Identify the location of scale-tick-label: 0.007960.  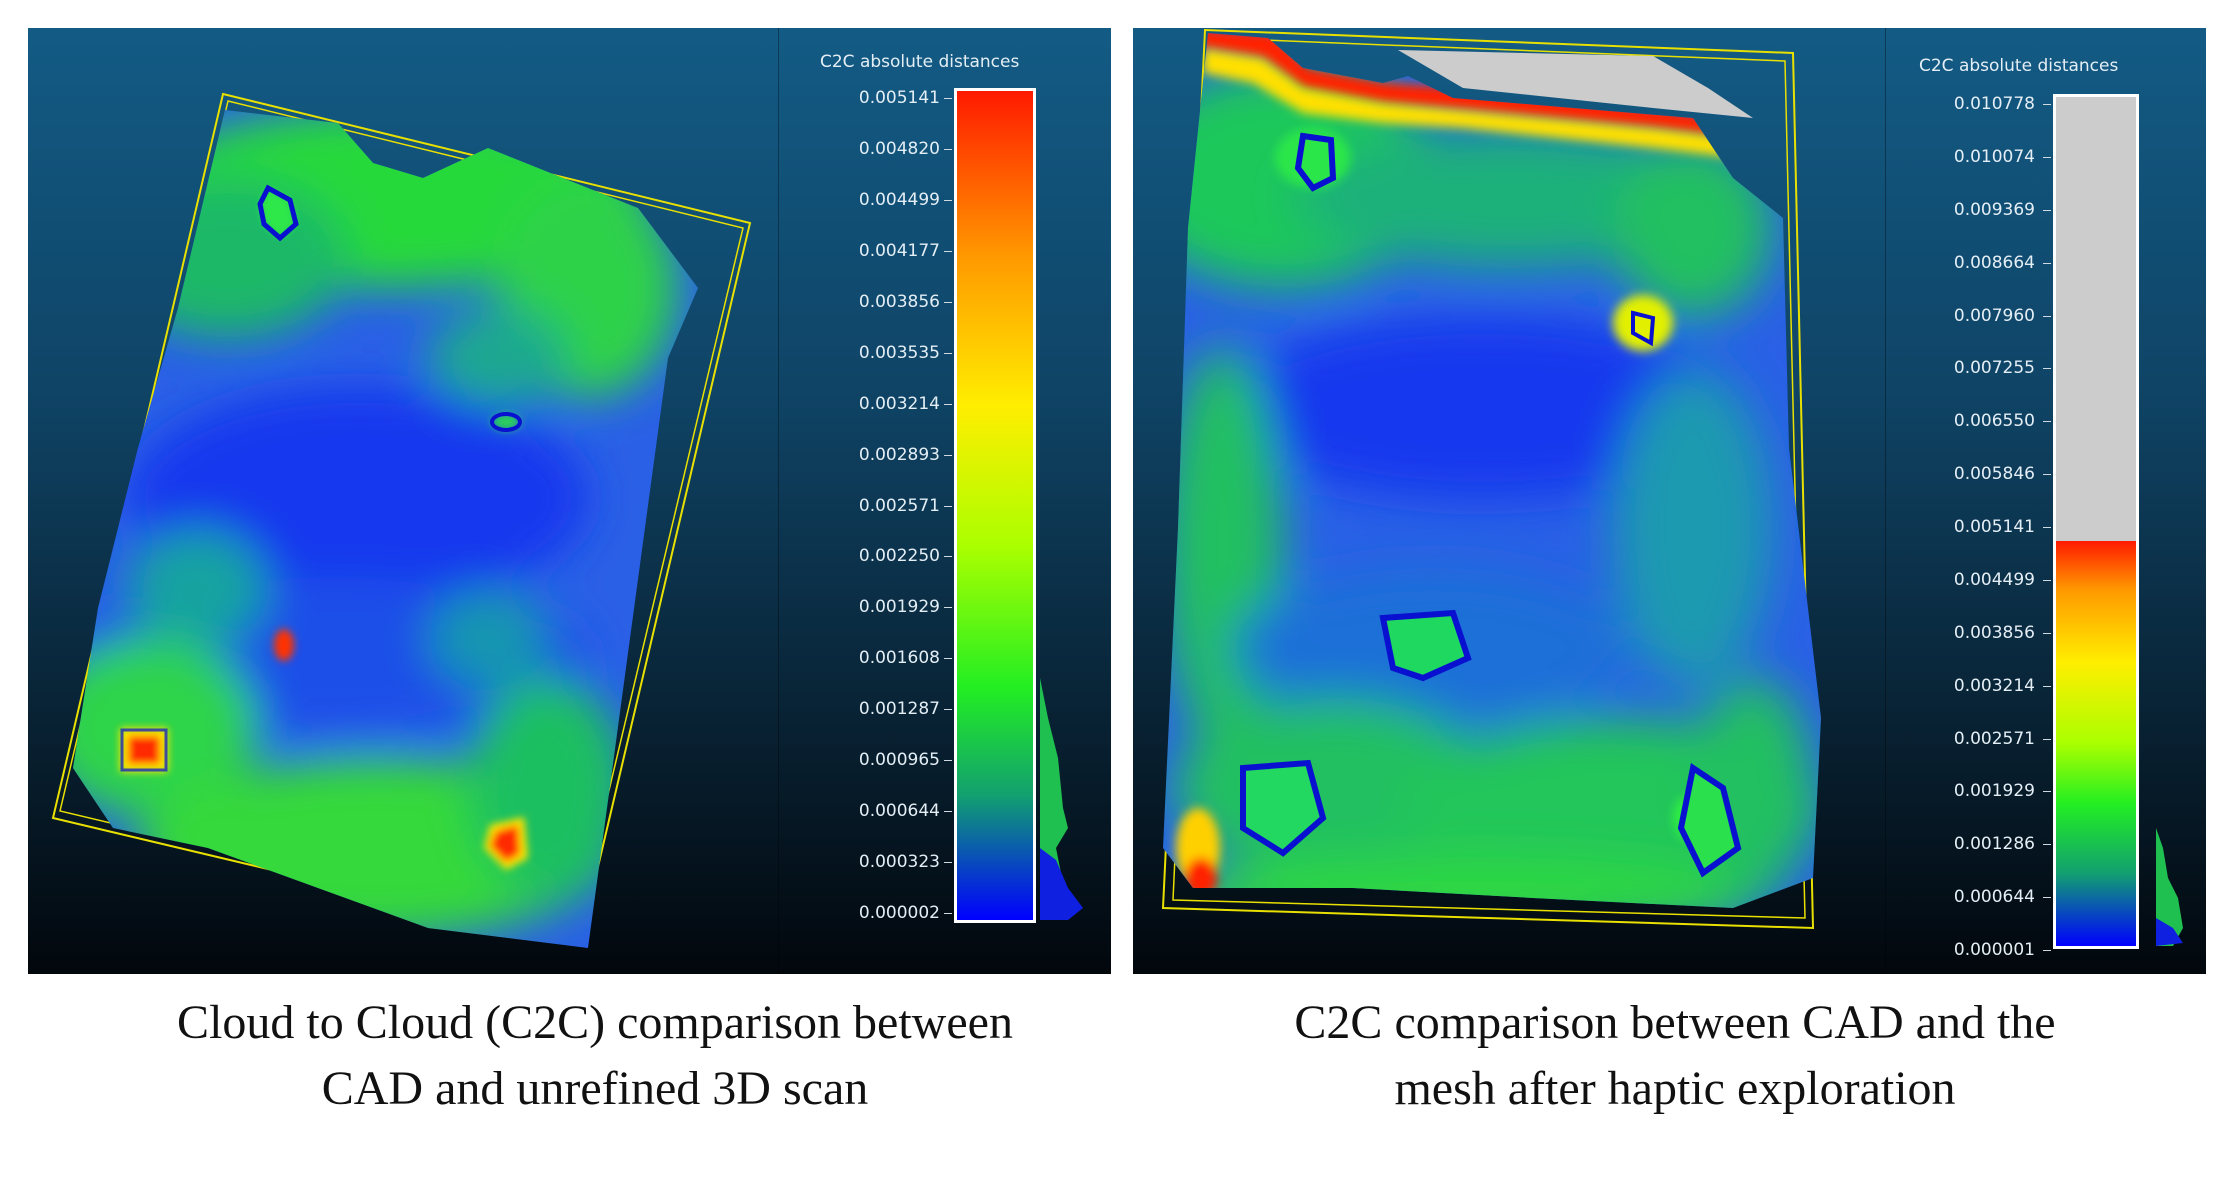
(1994, 315).